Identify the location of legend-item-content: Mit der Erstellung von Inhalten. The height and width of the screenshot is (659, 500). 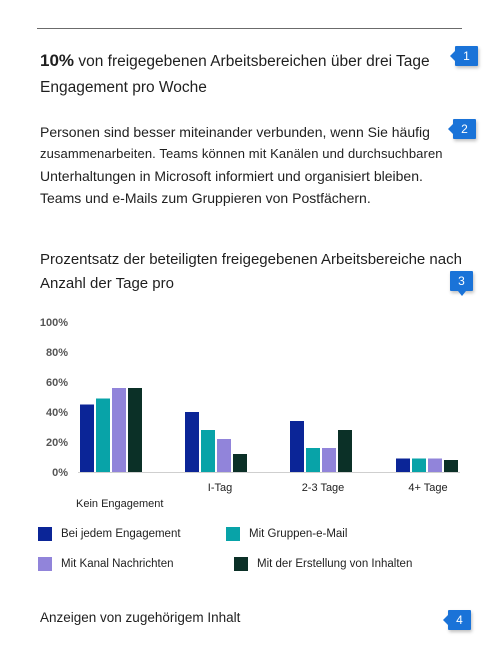
(323, 564).